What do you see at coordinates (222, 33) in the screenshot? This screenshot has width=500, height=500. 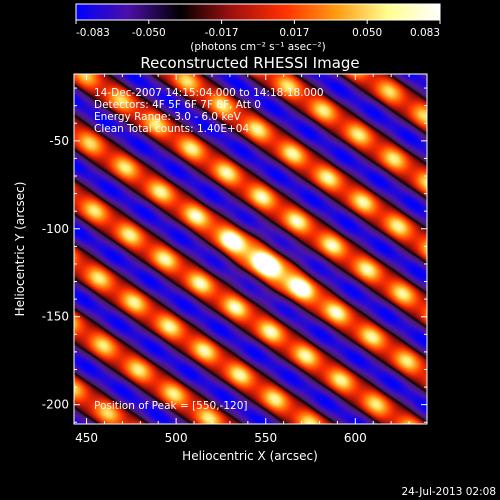 I see `colorbar-tick-label: -0.017` at bounding box center [222, 33].